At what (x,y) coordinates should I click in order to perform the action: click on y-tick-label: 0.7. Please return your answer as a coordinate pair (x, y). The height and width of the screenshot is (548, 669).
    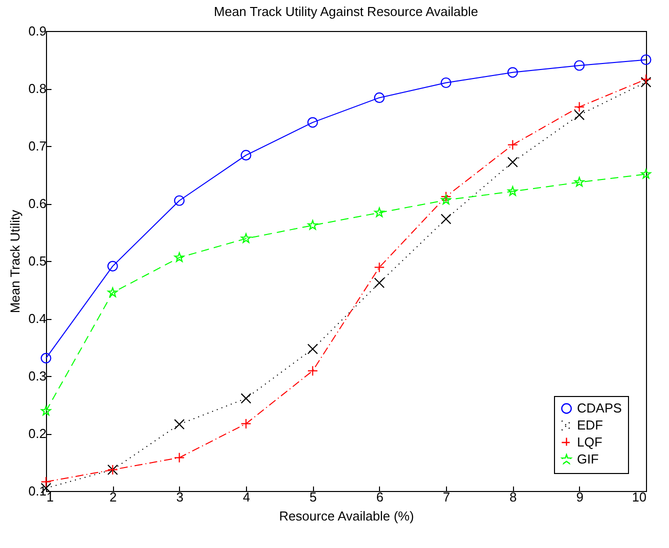
    Looking at the image, I should click on (37, 146).